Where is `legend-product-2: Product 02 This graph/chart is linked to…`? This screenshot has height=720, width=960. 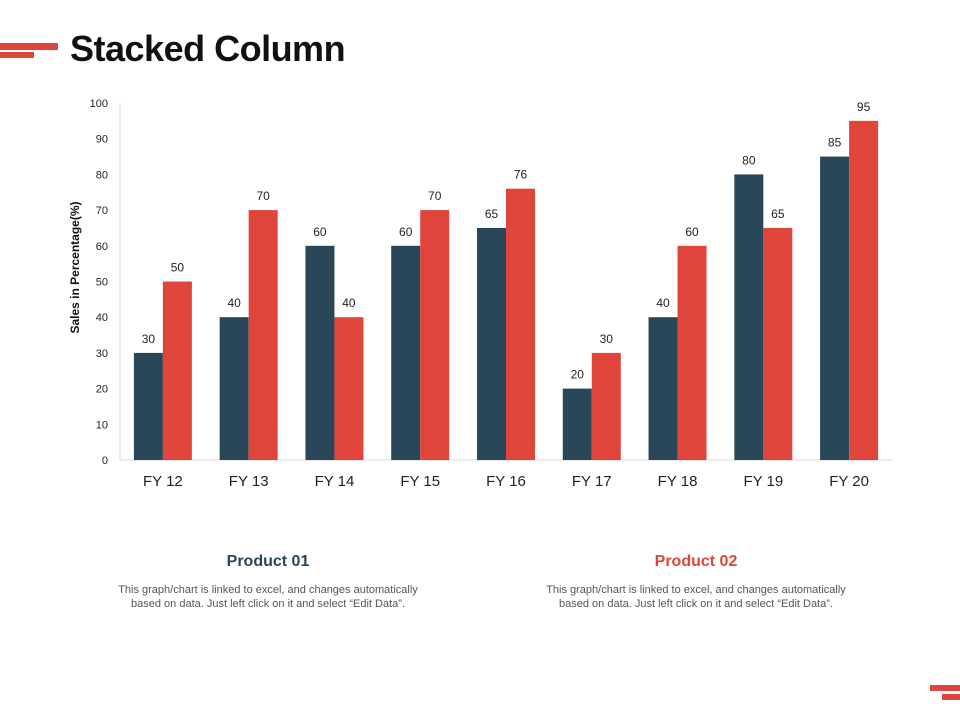
legend-product-2: Product 02 This graph/chart is linked to… is located at coordinates (696, 582).